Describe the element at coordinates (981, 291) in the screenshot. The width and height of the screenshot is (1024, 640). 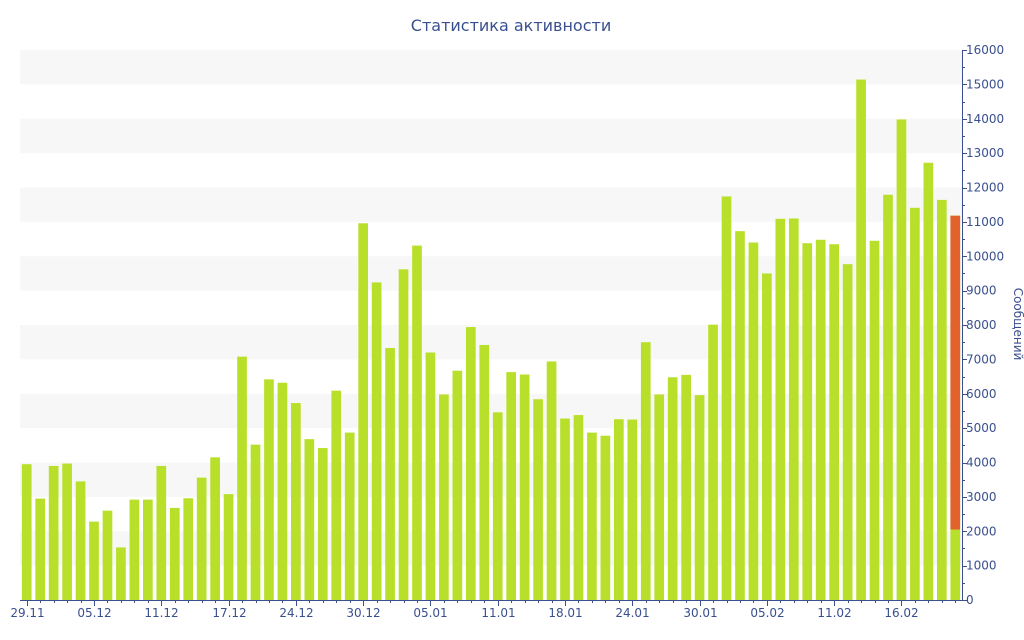
I see `y-tick-label: 9000` at that location.